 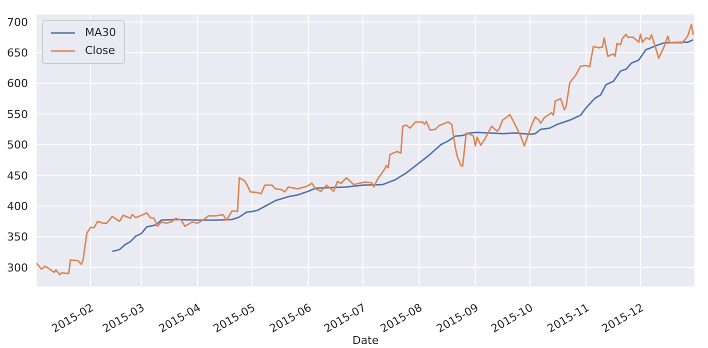 What do you see at coordinates (17, 206) in the screenshot?
I see `y-tick-label: 400` at bounding box center [17, 206].